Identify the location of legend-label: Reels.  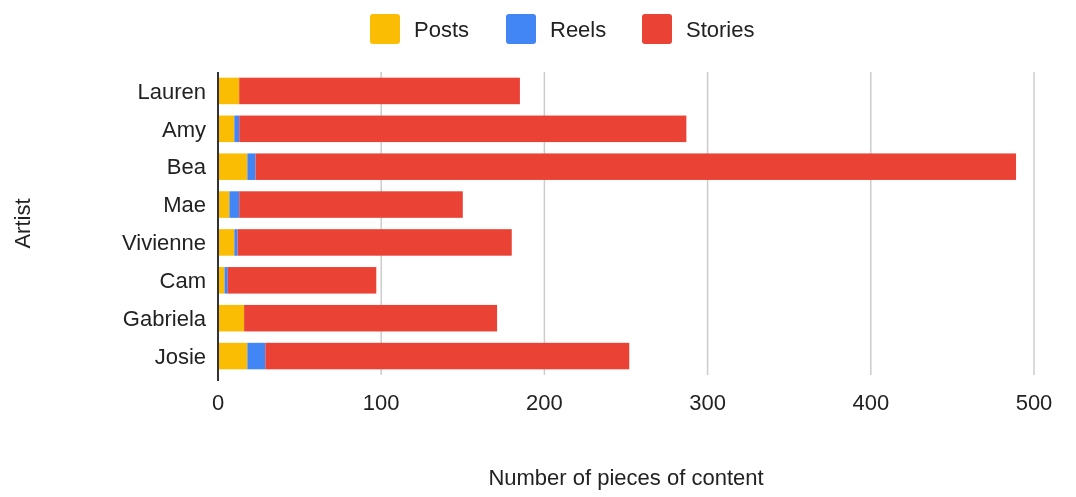
(578, 29).